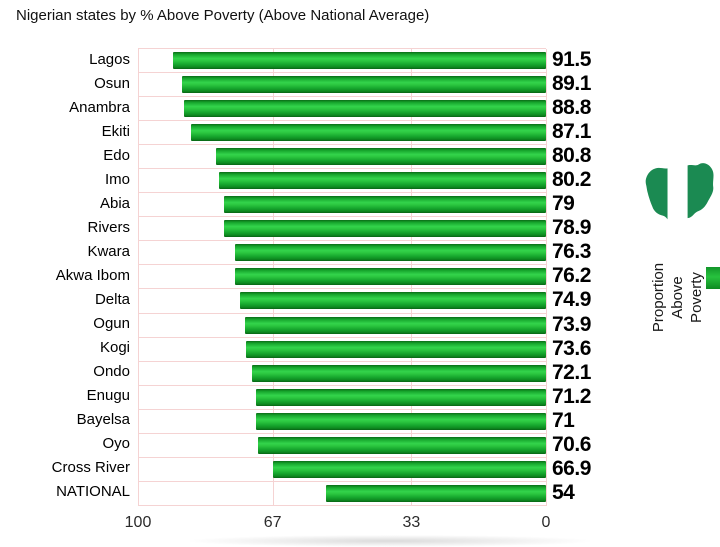 This screenshot has width=720, height=547. What do you see at coordinates (571, 396) in the screenshot?
I see `value-label: 71.2` at bounding box center [571, 396].